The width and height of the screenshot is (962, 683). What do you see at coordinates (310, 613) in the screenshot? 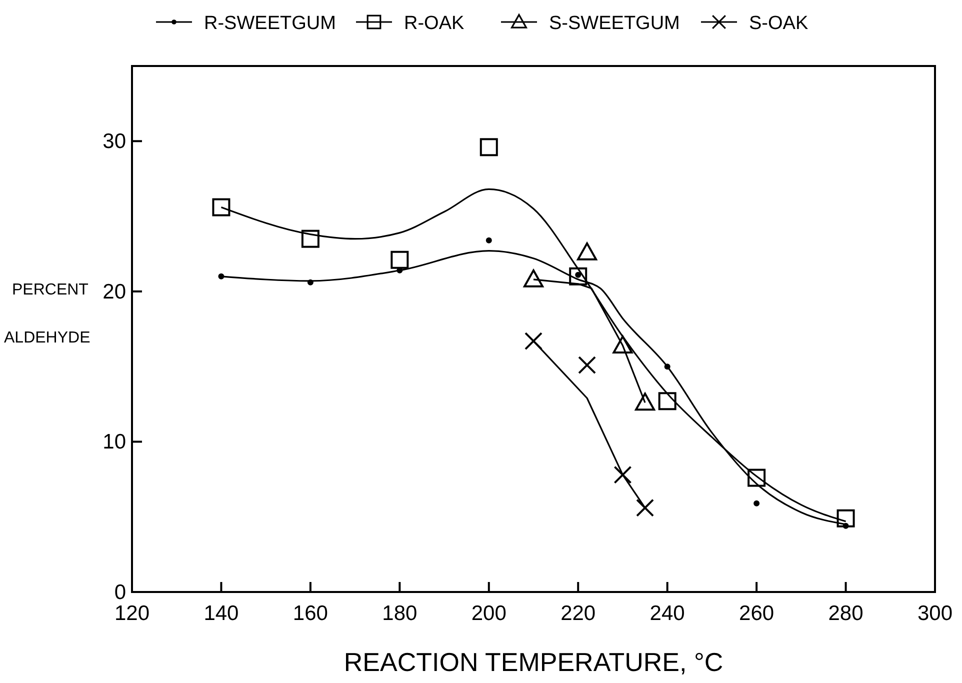
I see `x-tick-label: 160` at bounding box center [310, 613].